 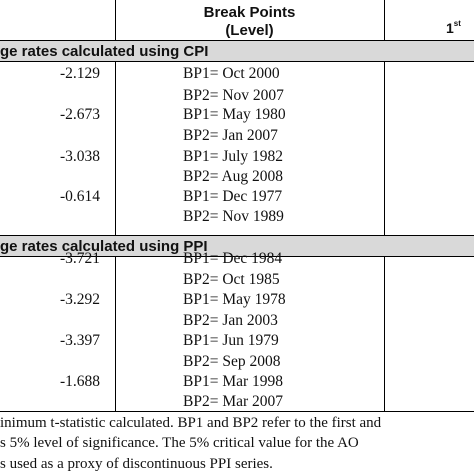 I want to click on break-point-1: BP1= July 1982, so click(x=233, y=156).